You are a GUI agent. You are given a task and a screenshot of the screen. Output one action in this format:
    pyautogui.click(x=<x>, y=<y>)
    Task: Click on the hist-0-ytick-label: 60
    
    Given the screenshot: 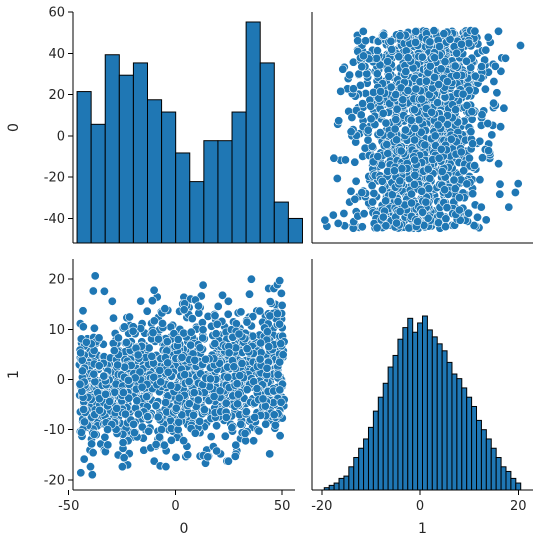 What is the action you would take?
    pyautogui.click(x=56, y=13)
    